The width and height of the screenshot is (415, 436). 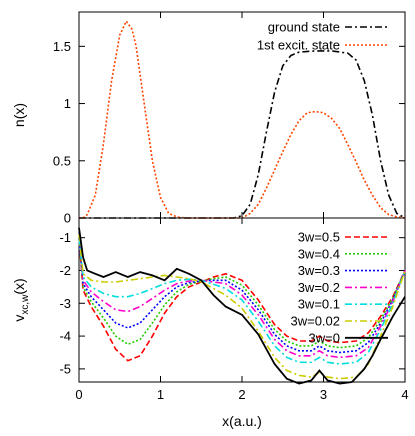 What do you see at coordinates (319, 237) in the screenshot?
I see `legend-label: 3w=0.5` at bounding box center [319, 237].